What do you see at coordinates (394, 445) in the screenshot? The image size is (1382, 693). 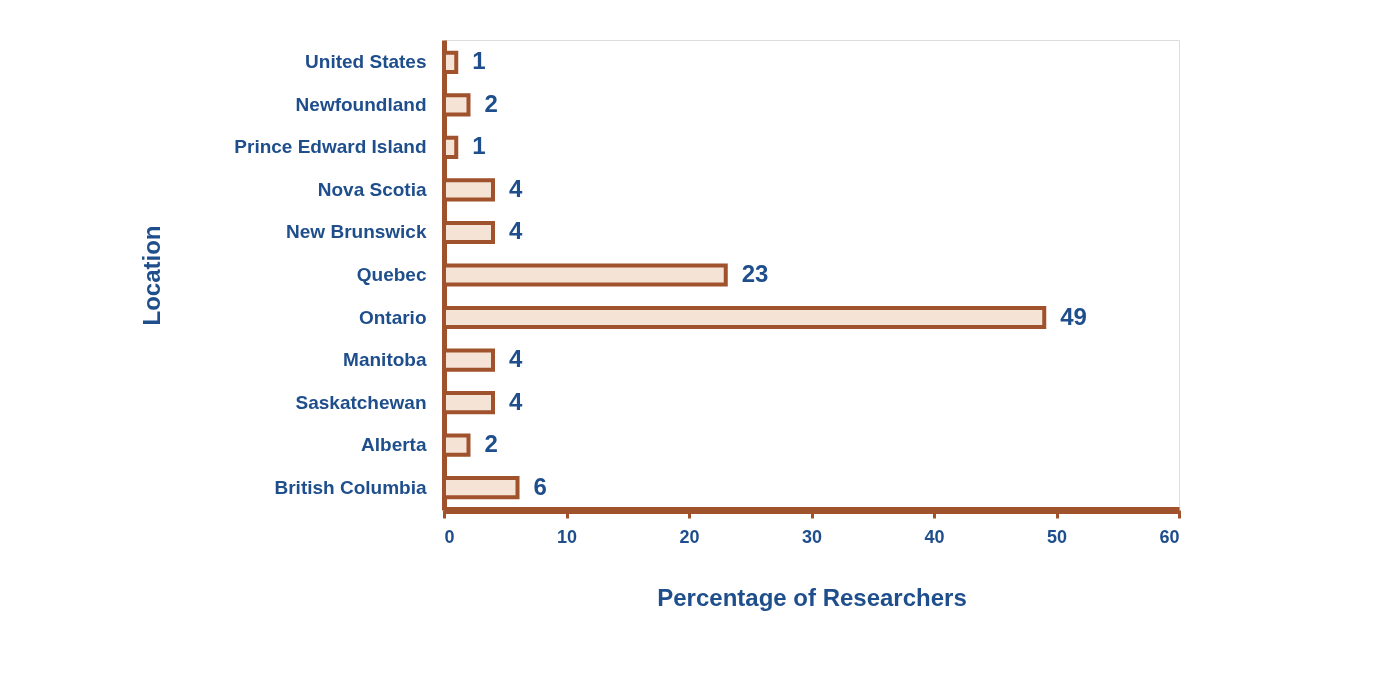 I see `y-tick-label: Alberta` at bounding box center [394, 445].